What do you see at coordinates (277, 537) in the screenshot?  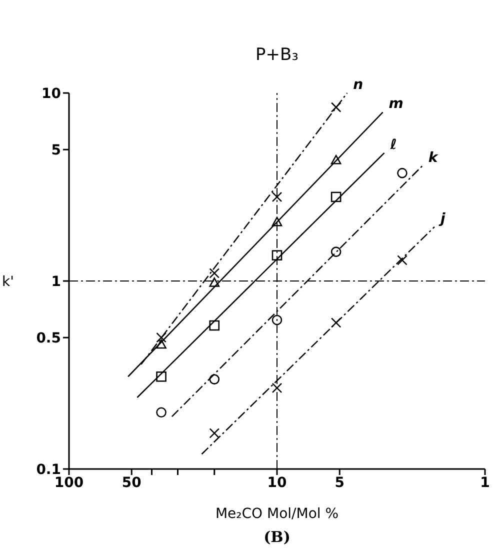 I see `text: (B)` at bounding box center [277, 537].